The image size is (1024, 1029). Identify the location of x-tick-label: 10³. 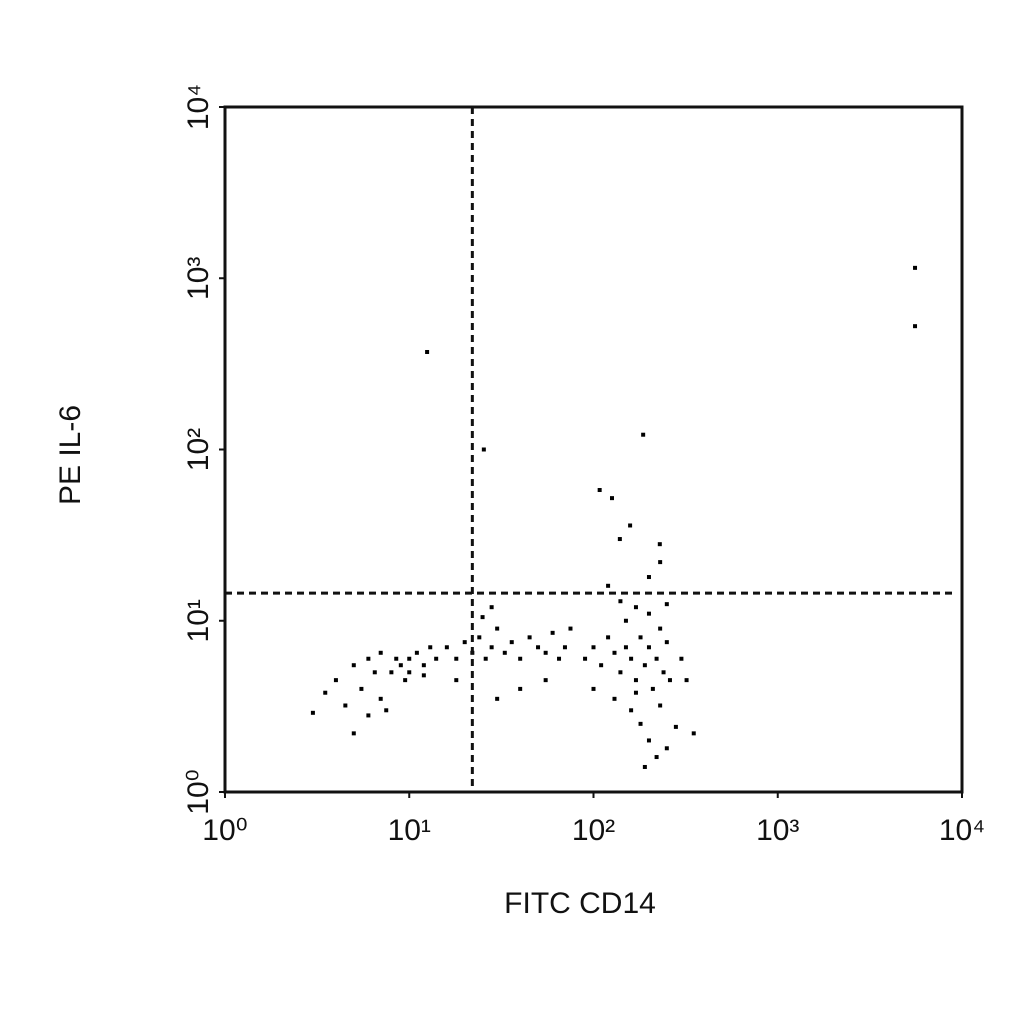
(777, 830).